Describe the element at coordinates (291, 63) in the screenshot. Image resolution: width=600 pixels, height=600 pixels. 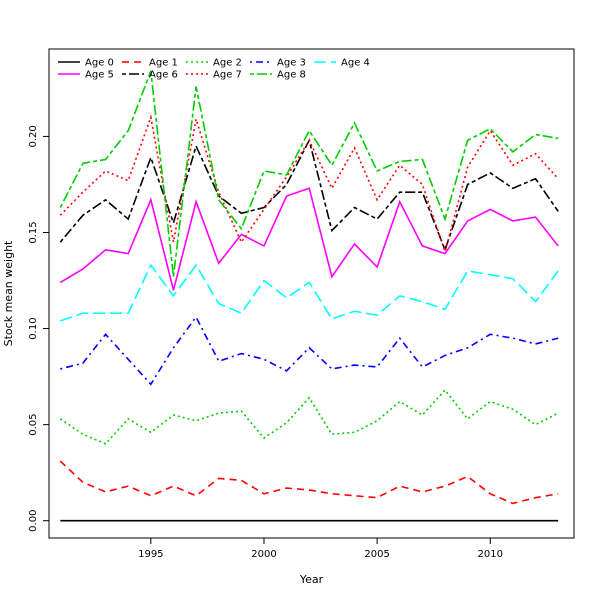
I see `legend-label: Age 3` at that location.